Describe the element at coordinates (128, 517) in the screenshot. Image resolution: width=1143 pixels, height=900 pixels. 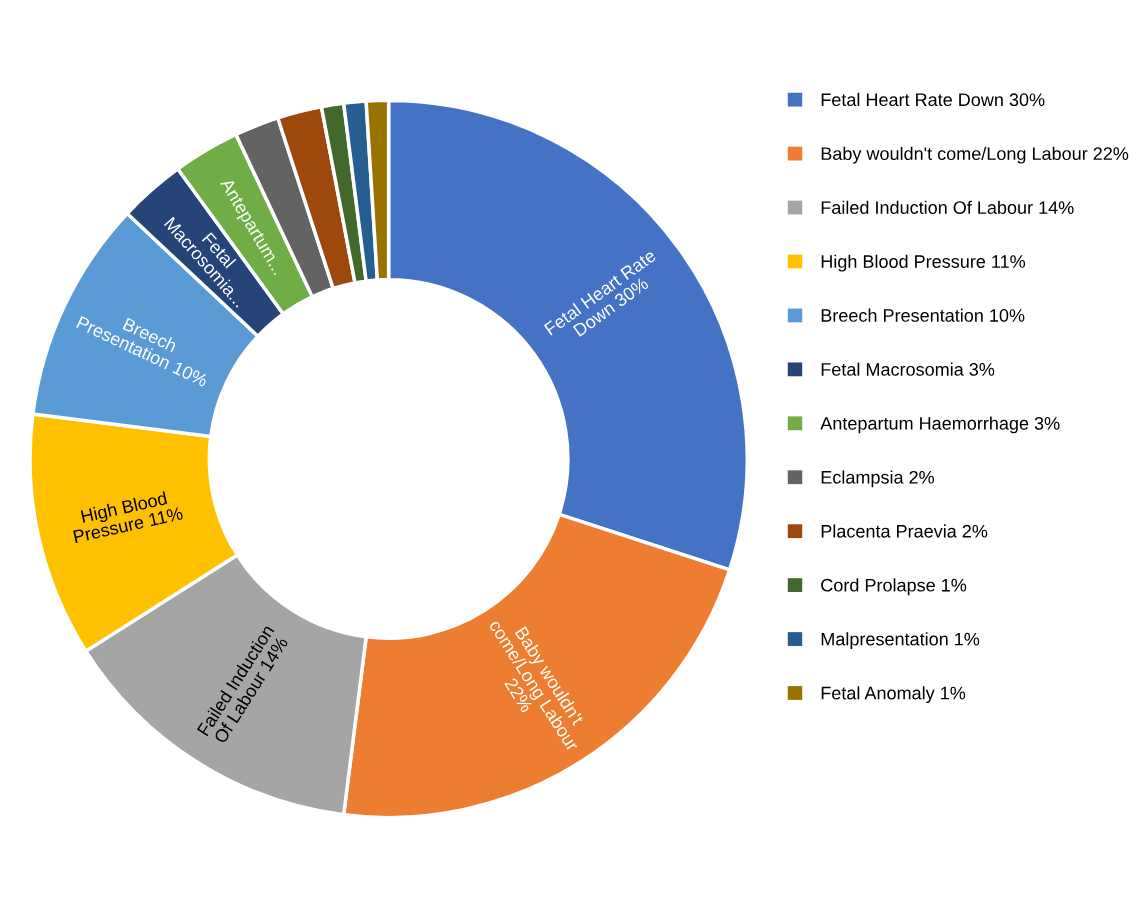
I see `data-label: High Blood Pressure 11%` at that location.